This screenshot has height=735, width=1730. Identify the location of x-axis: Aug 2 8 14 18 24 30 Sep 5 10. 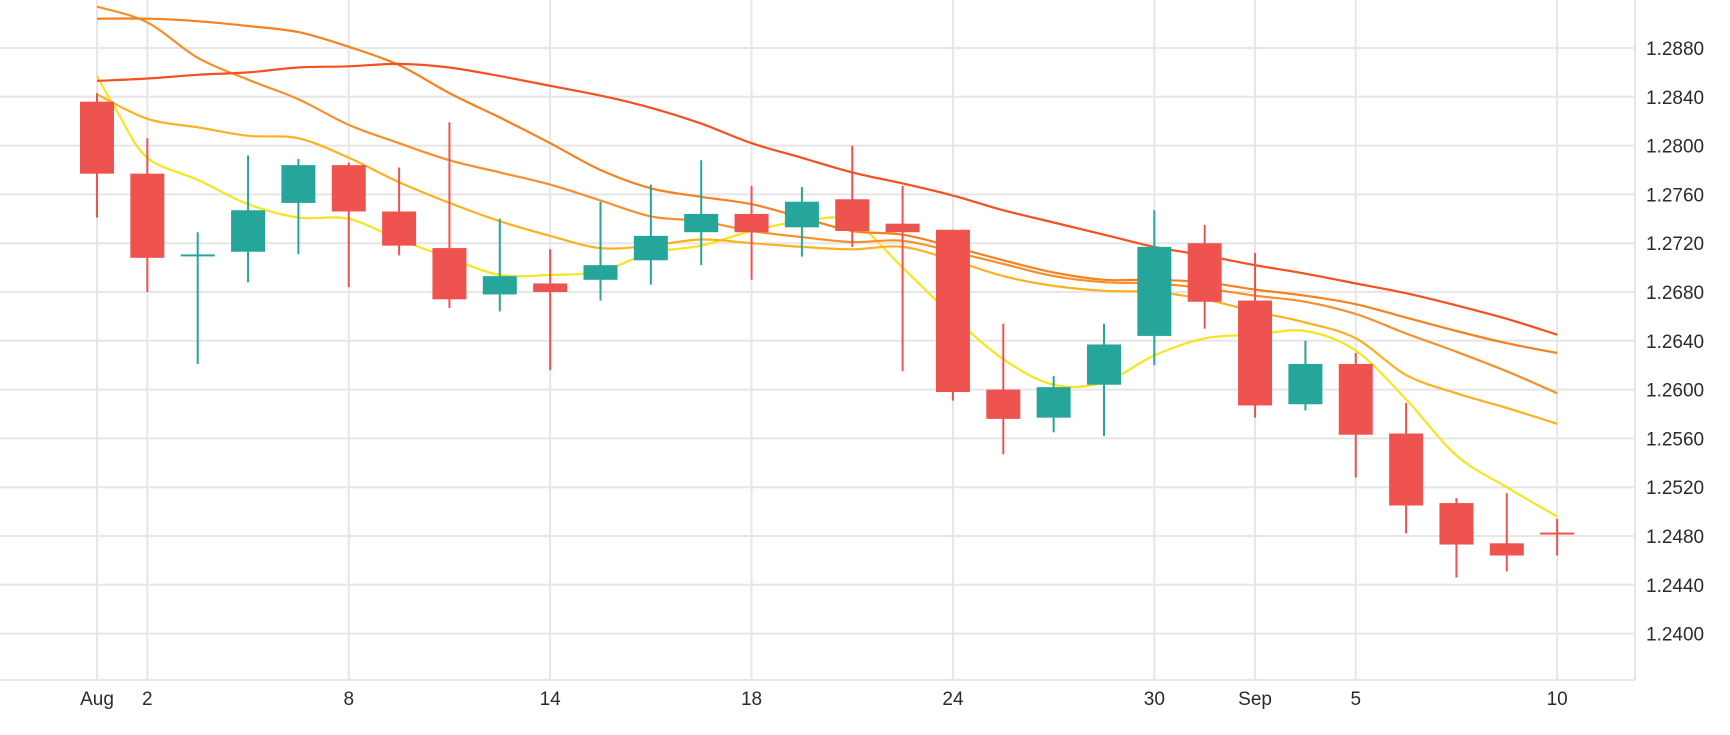
(824, 699).